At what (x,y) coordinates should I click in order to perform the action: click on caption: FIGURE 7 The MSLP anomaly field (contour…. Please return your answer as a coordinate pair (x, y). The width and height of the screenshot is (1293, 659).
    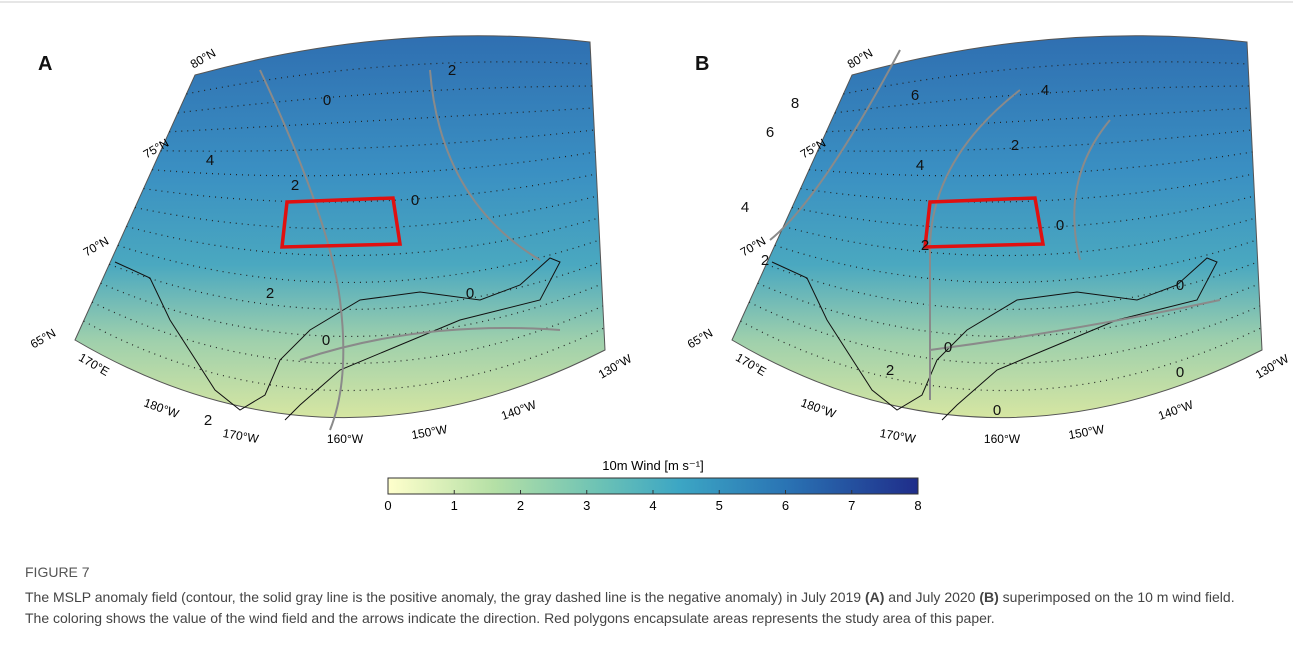
    Looking at the image, I should click on (640, 595).